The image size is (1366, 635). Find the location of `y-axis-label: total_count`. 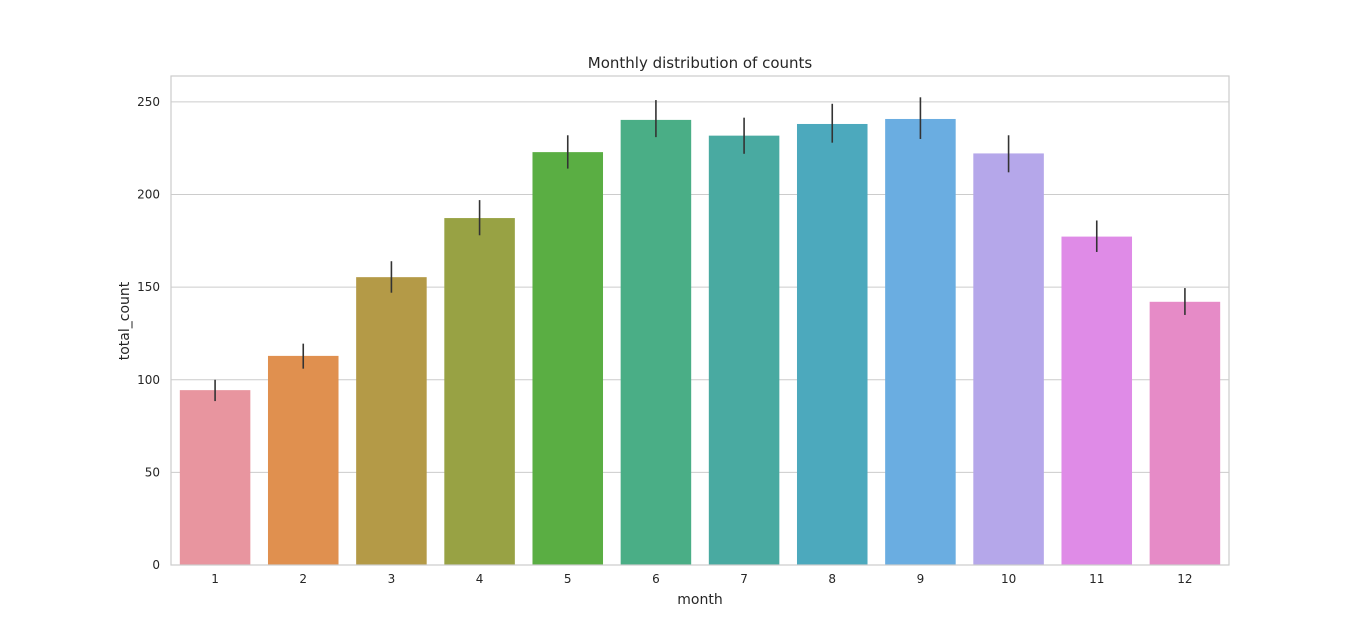

y-axis-label: total_count is located at coordinates (125, 320).